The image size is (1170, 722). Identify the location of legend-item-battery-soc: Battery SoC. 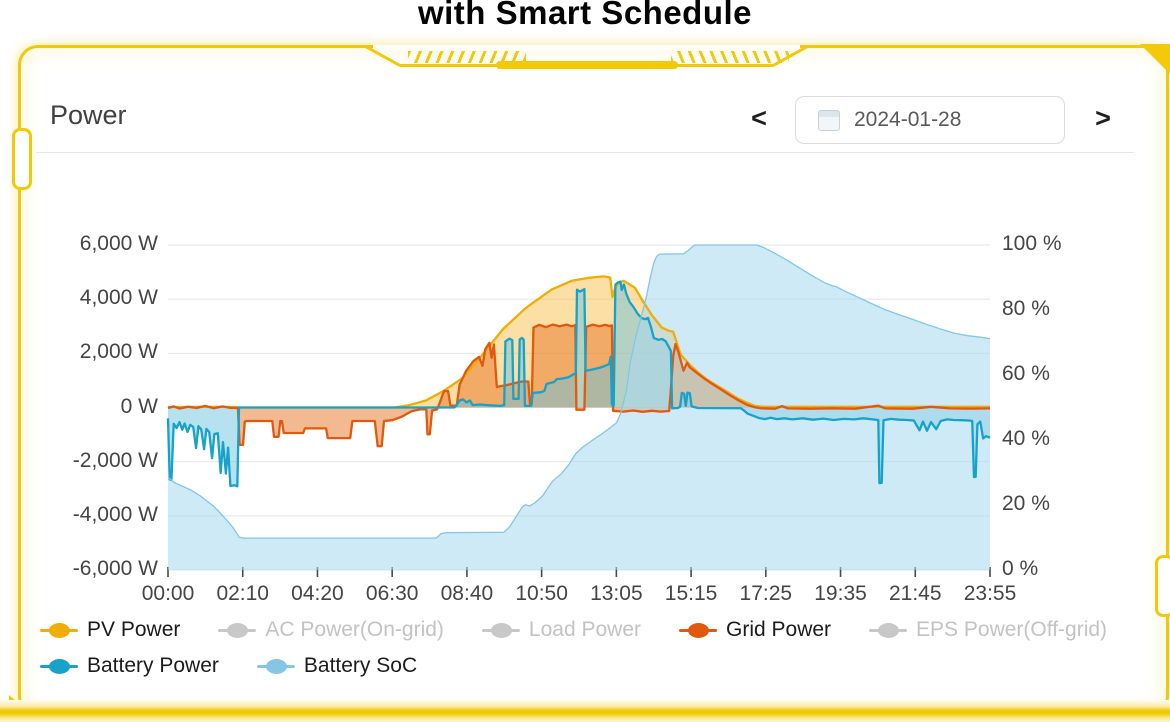
(337, 666).